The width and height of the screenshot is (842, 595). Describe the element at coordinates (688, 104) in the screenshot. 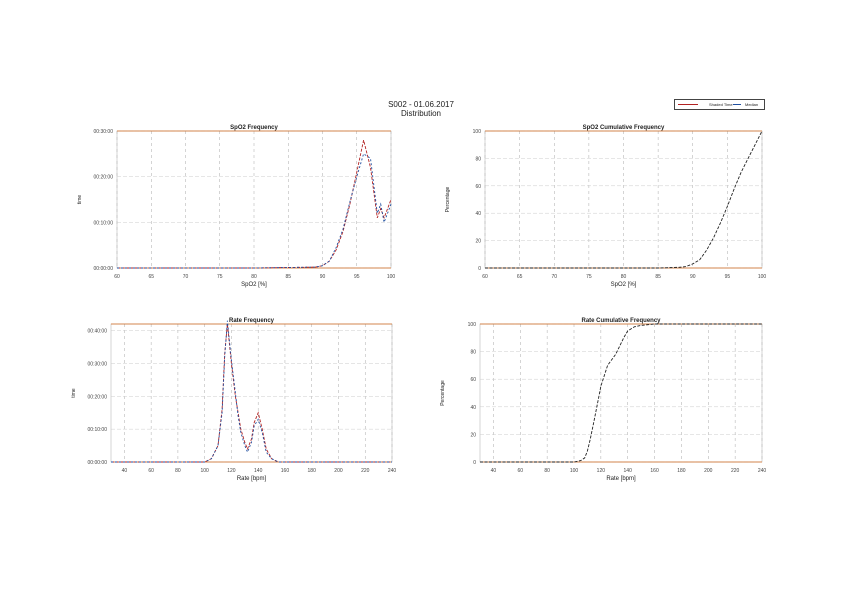

I see `legend-swatch-shaded` at that location.